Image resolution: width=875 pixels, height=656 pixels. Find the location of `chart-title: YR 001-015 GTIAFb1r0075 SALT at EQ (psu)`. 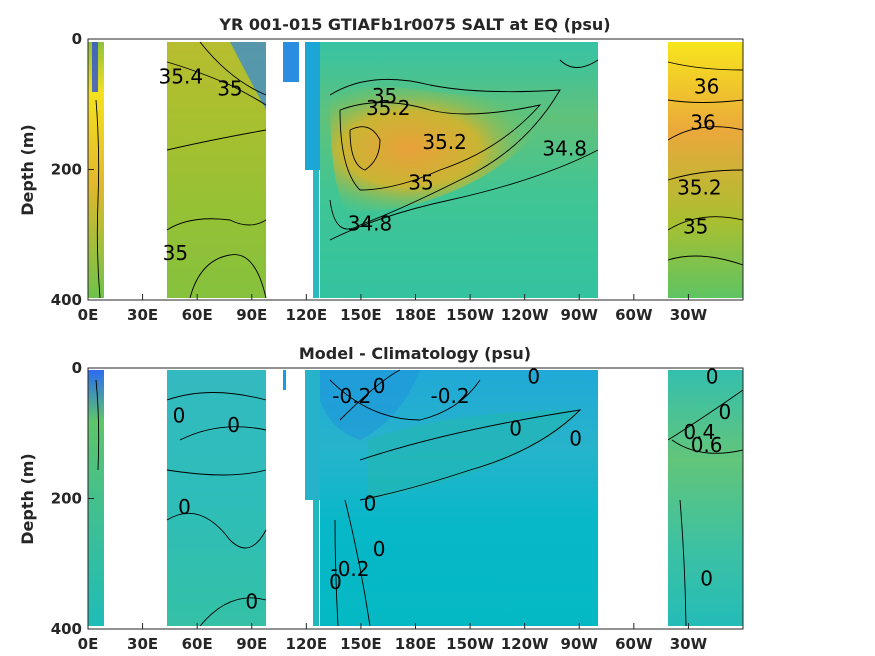

chart-title: YR 001-015 GTIAFb1r0075 SALT at EQ (psu) is located at coordinates (414, 24).